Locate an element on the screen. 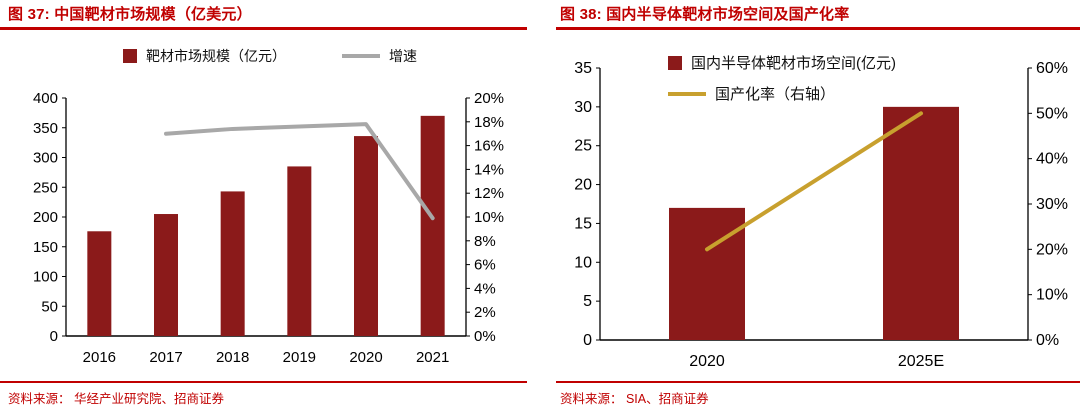  right-axis-label: 8% is located at coordinates (485, 241).